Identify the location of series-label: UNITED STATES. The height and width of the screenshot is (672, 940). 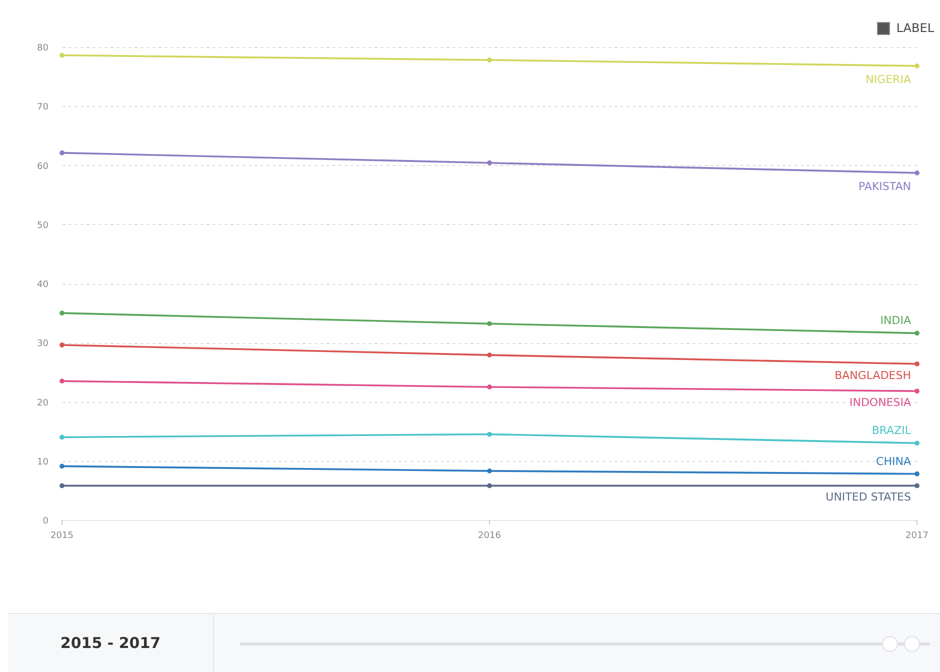
(869, 497).